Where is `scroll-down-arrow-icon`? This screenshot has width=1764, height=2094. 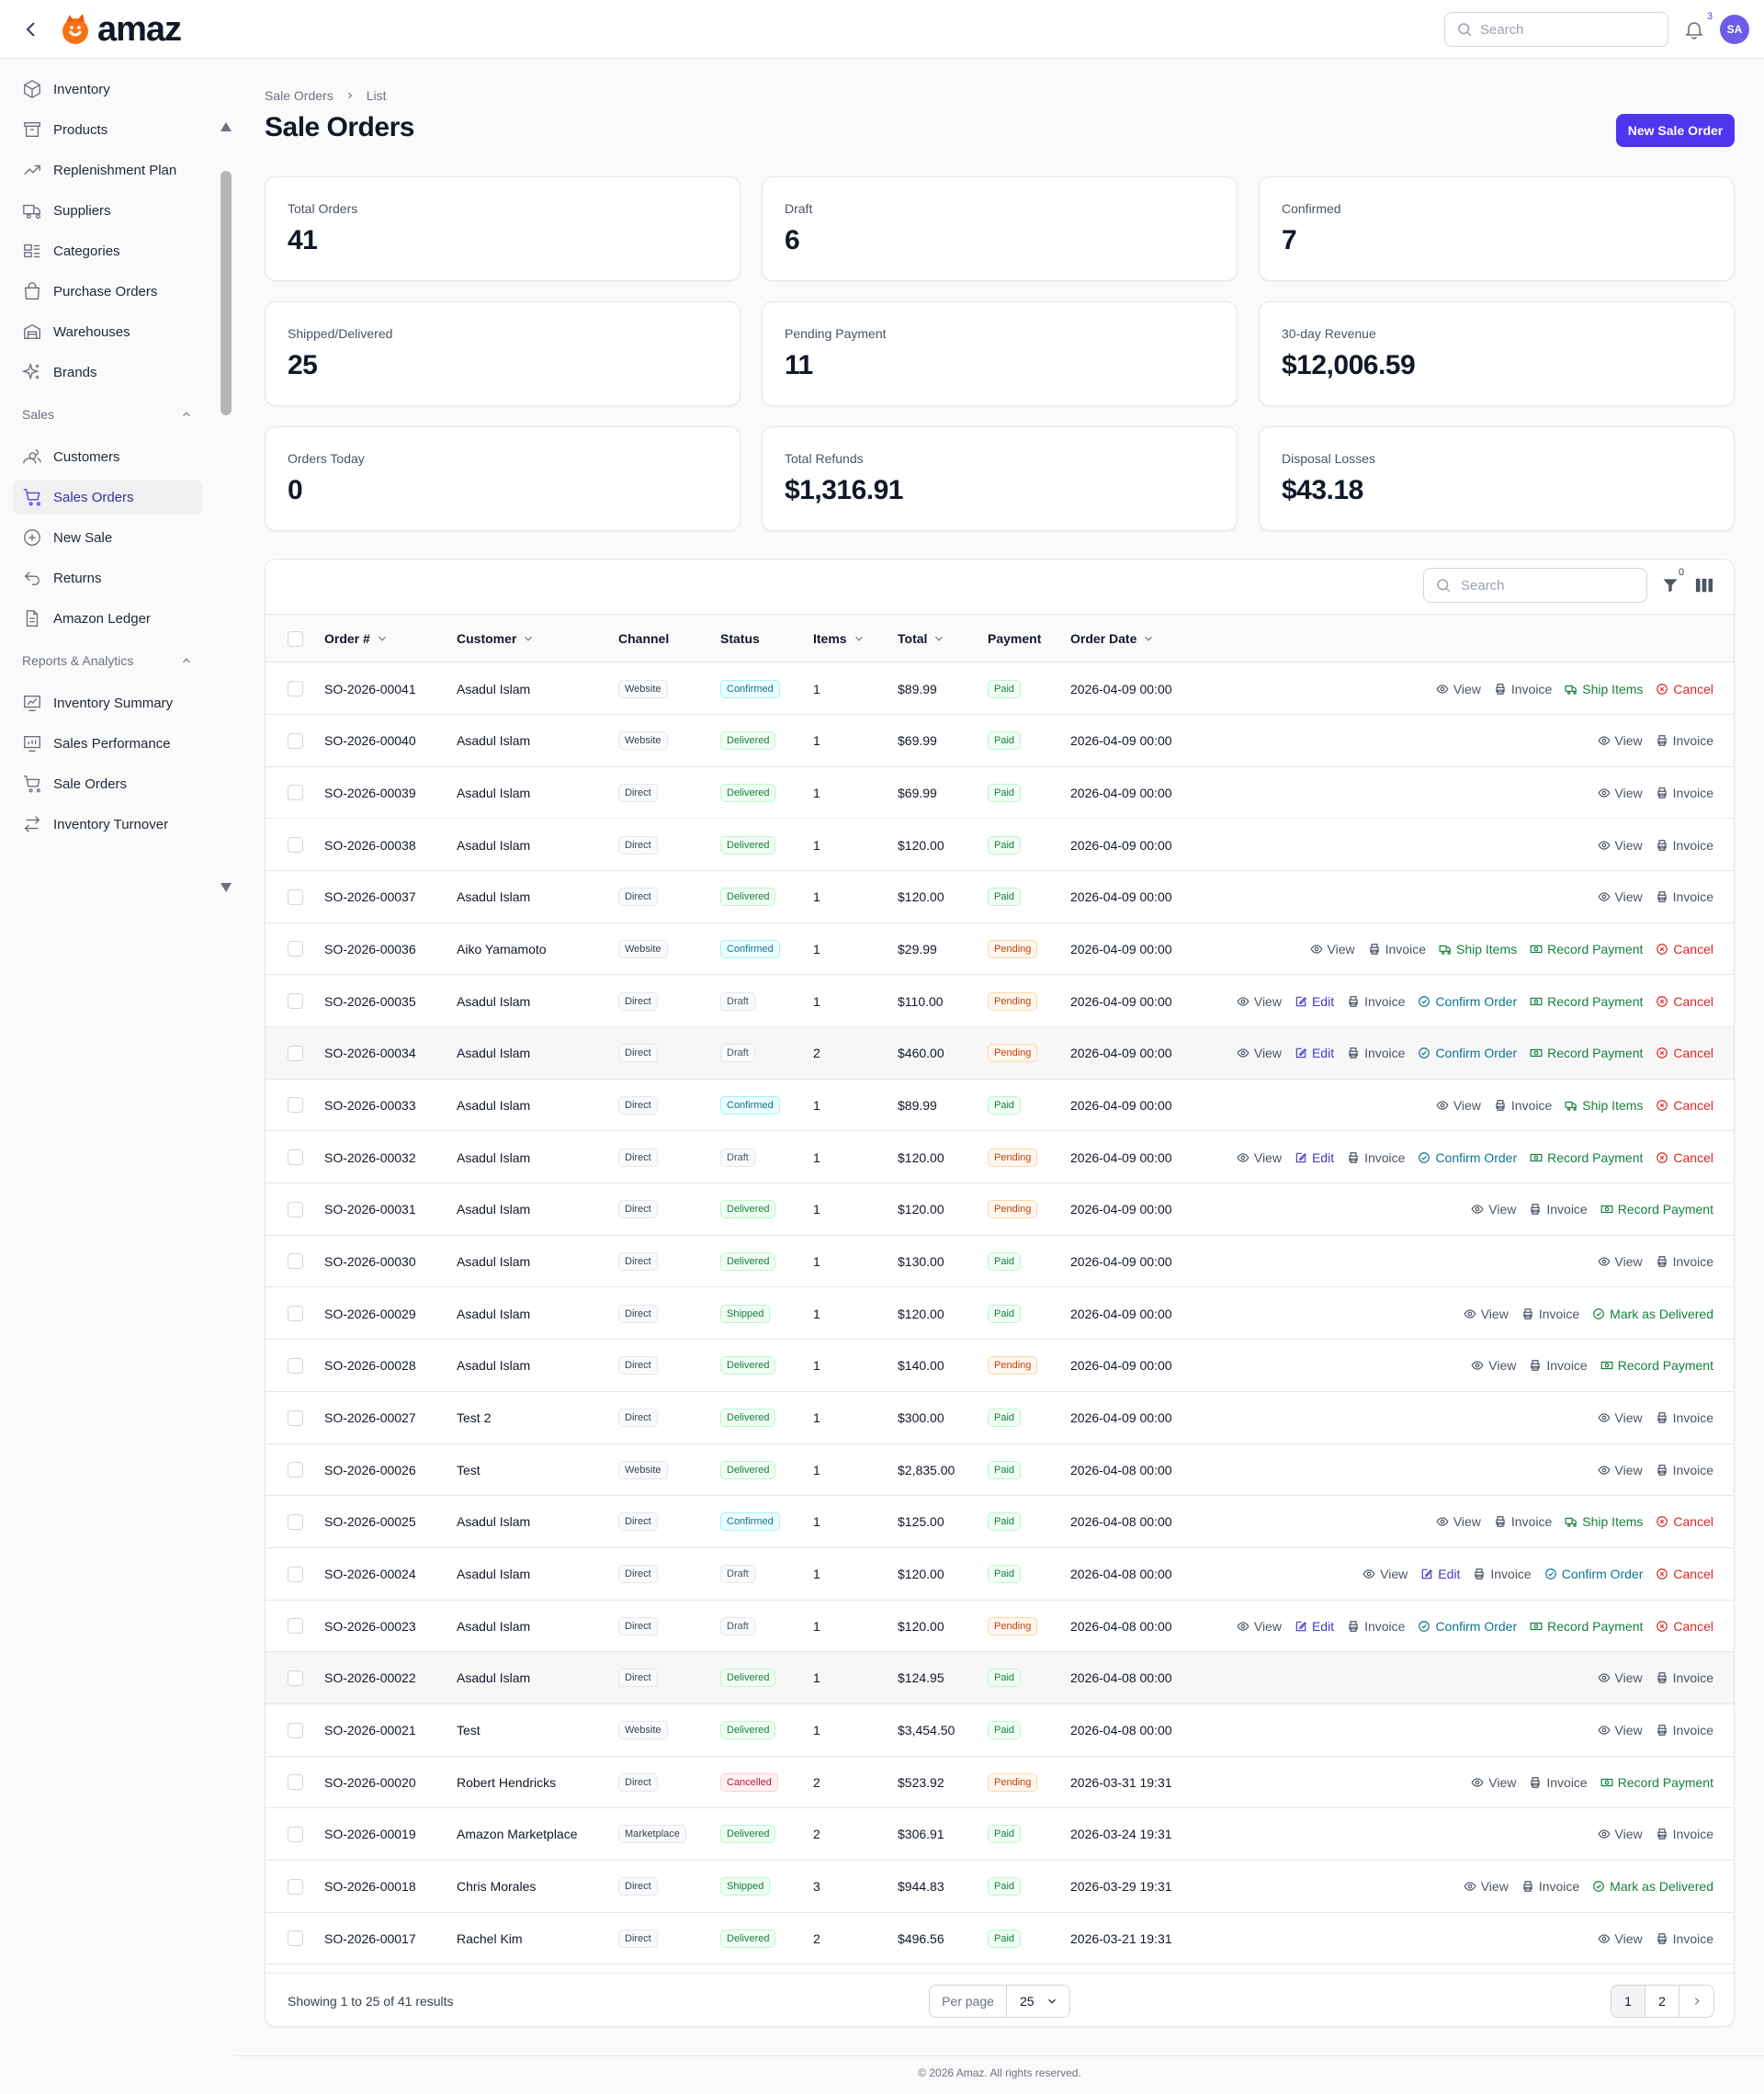
scroll-down-arrow-icon is located at coordinates (226, 888).